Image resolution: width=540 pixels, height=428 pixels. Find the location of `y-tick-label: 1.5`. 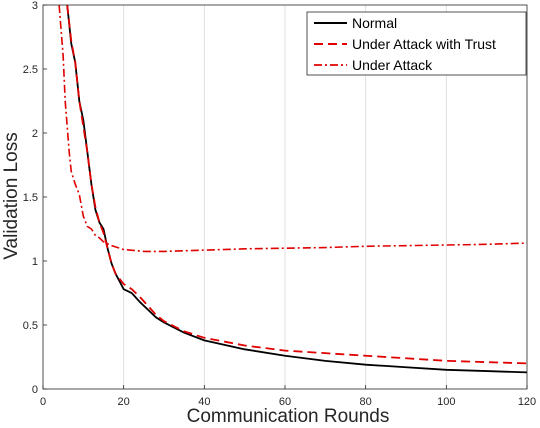

y-tick-label: 1.5 is located at coordinates (30, 198).